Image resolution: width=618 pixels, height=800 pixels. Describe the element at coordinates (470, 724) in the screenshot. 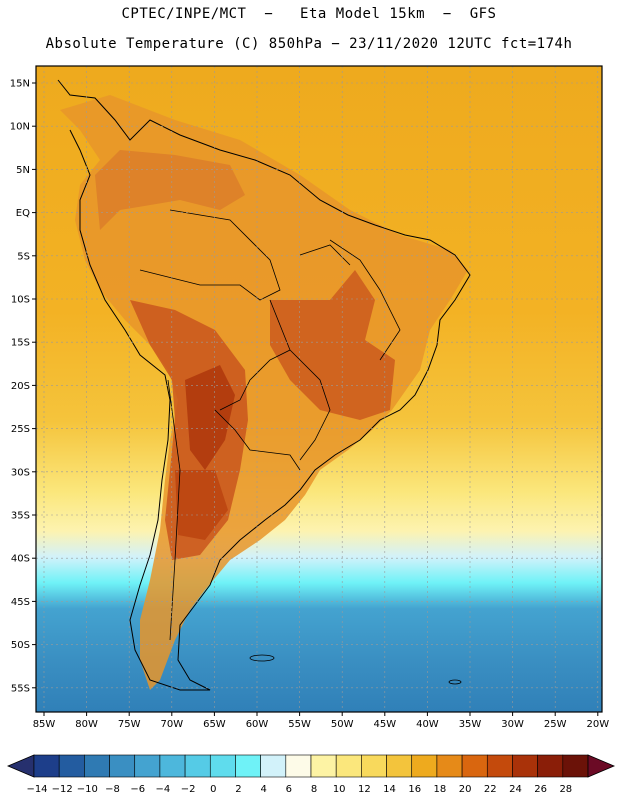

I see `lon-label: 35W` at that location.